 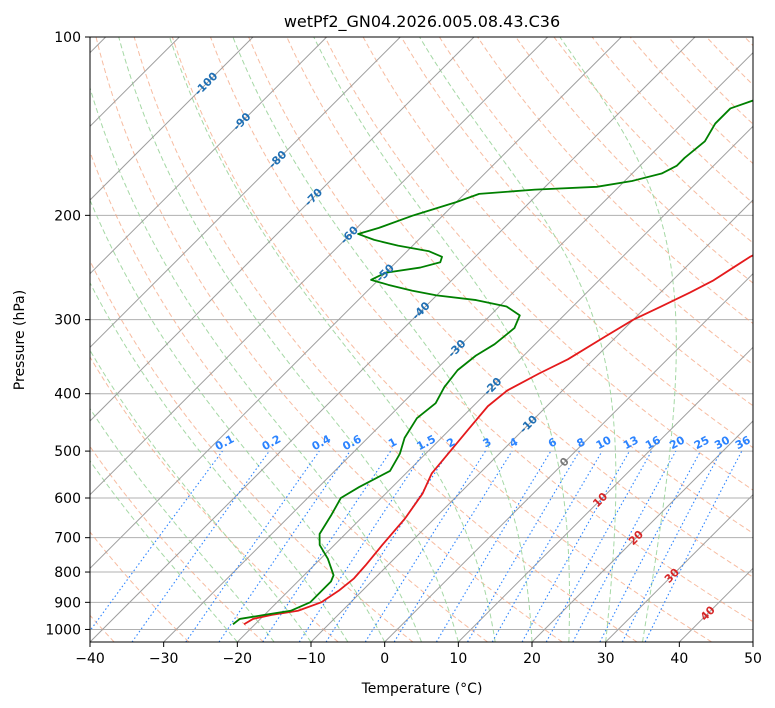 I want to click on y-tick-label: 800, so click(x=67, y=573).